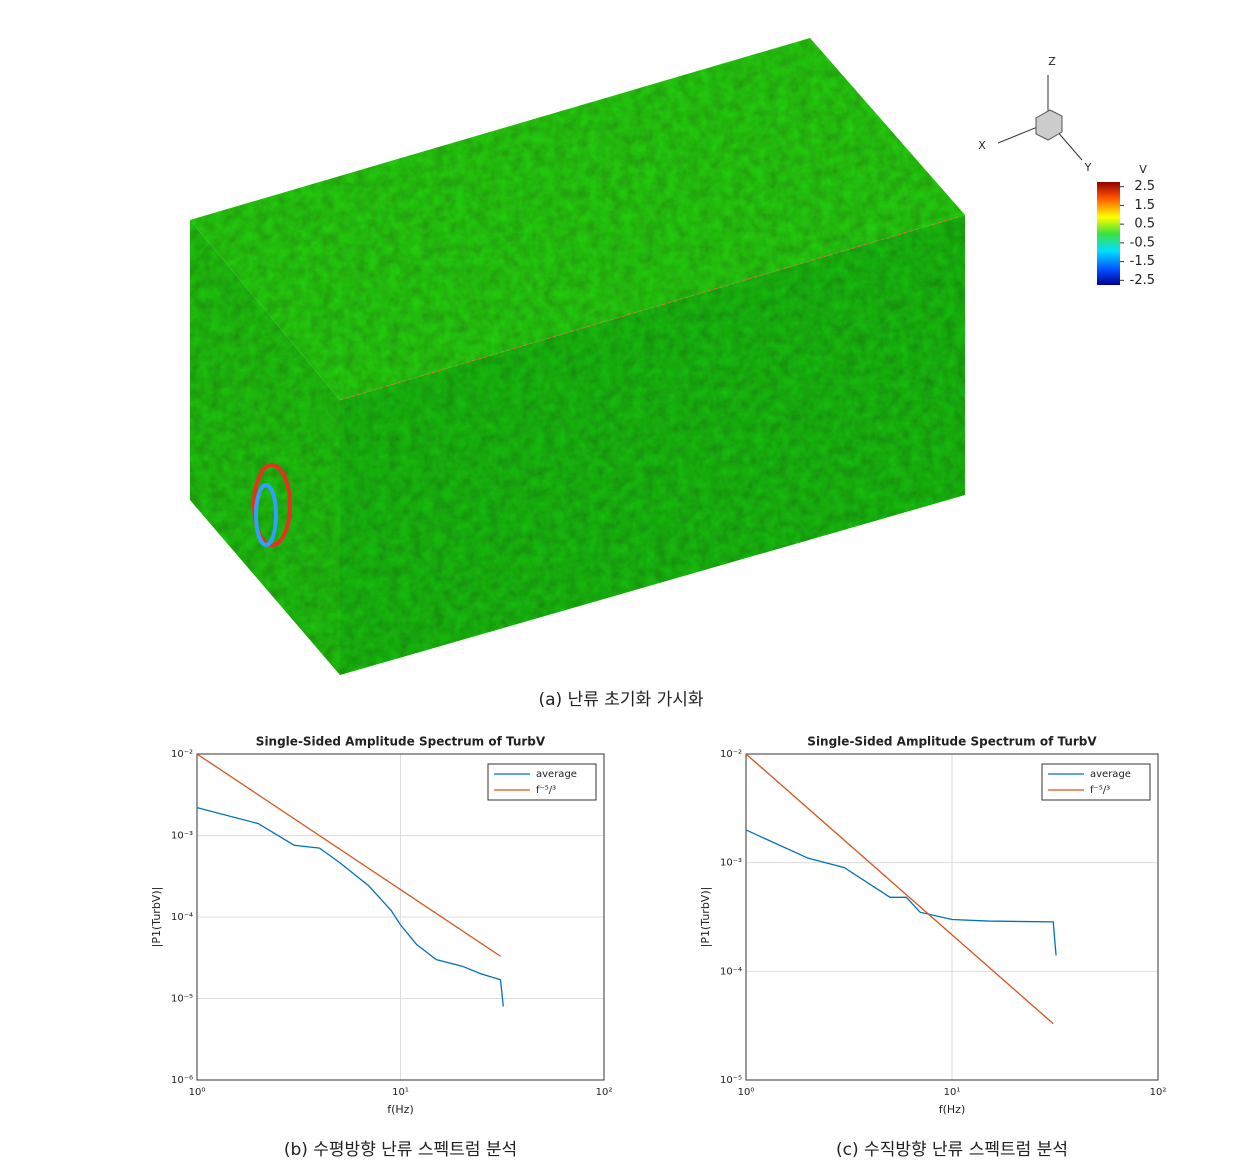 Image resolution: width=1243 pixels, height=1172 pixels. What do you see at coordinates (1142, 242) in the screenshot?
I see `colorbar-tick-label: -0.5` at bounding box center [1142, 242].